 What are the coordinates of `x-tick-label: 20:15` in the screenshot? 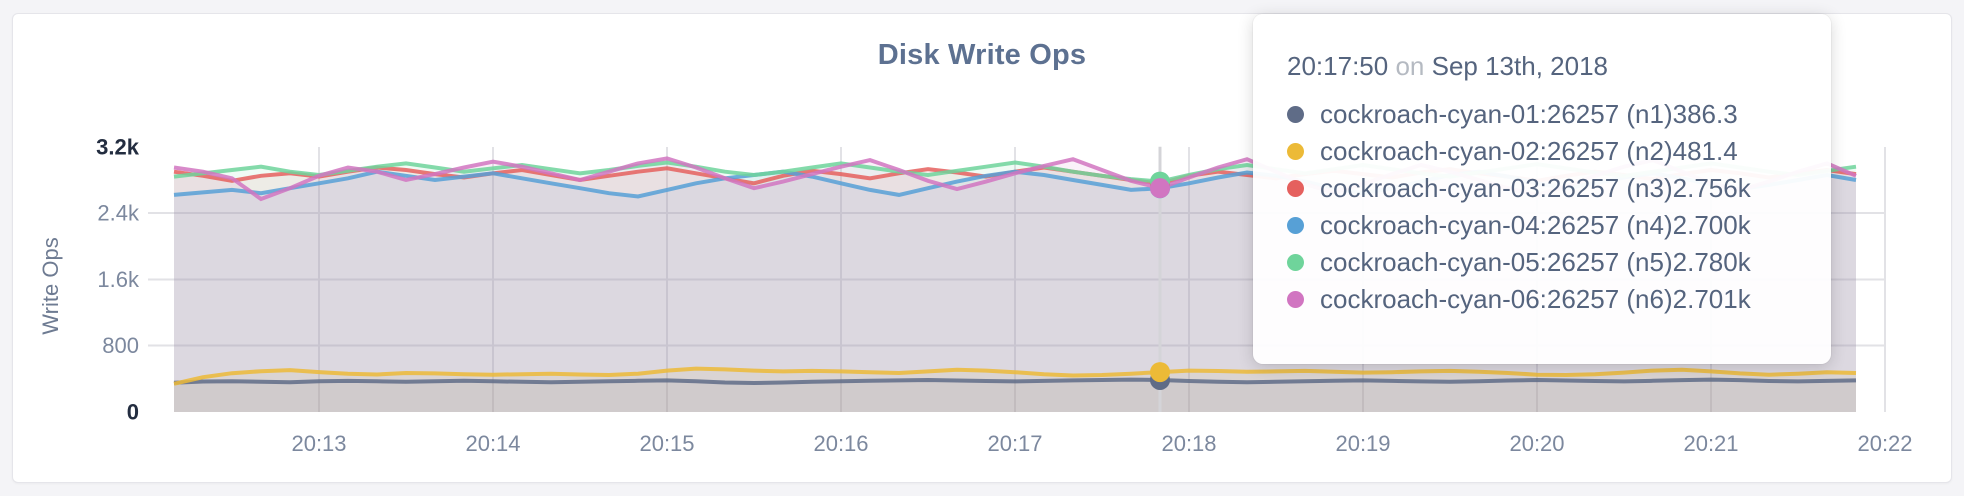 It's located at (666, 443).